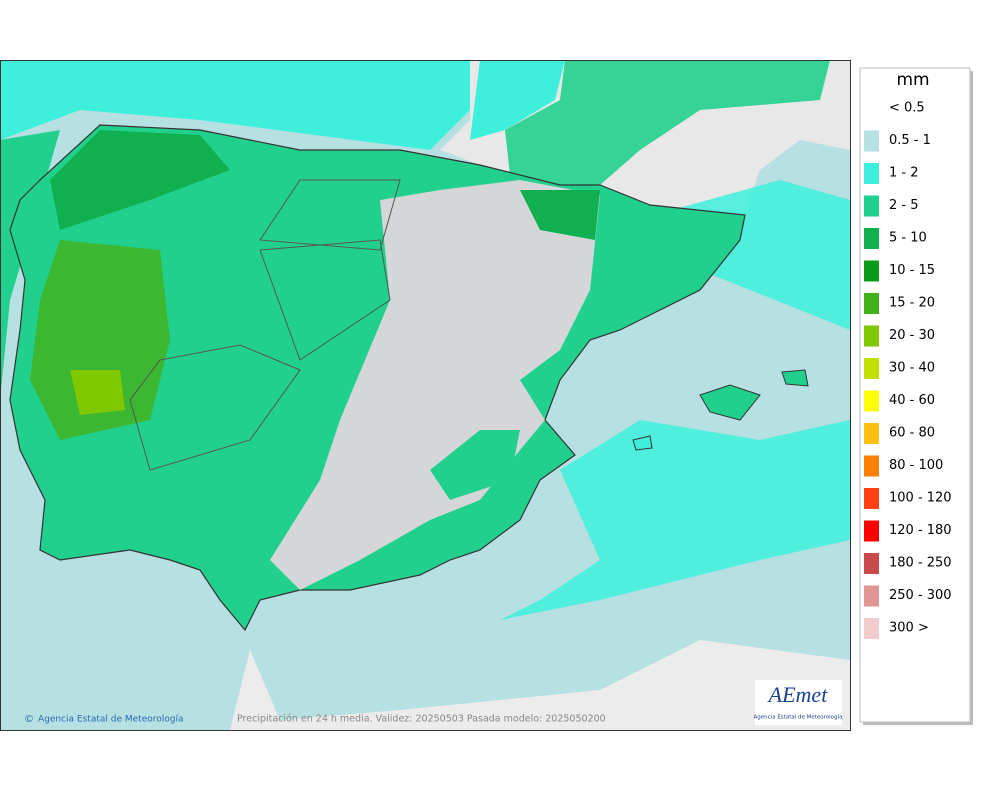  Describe the element at coordinates (916, 465) in the screenshot. I see `legend-label: 80 - 100` at that location.